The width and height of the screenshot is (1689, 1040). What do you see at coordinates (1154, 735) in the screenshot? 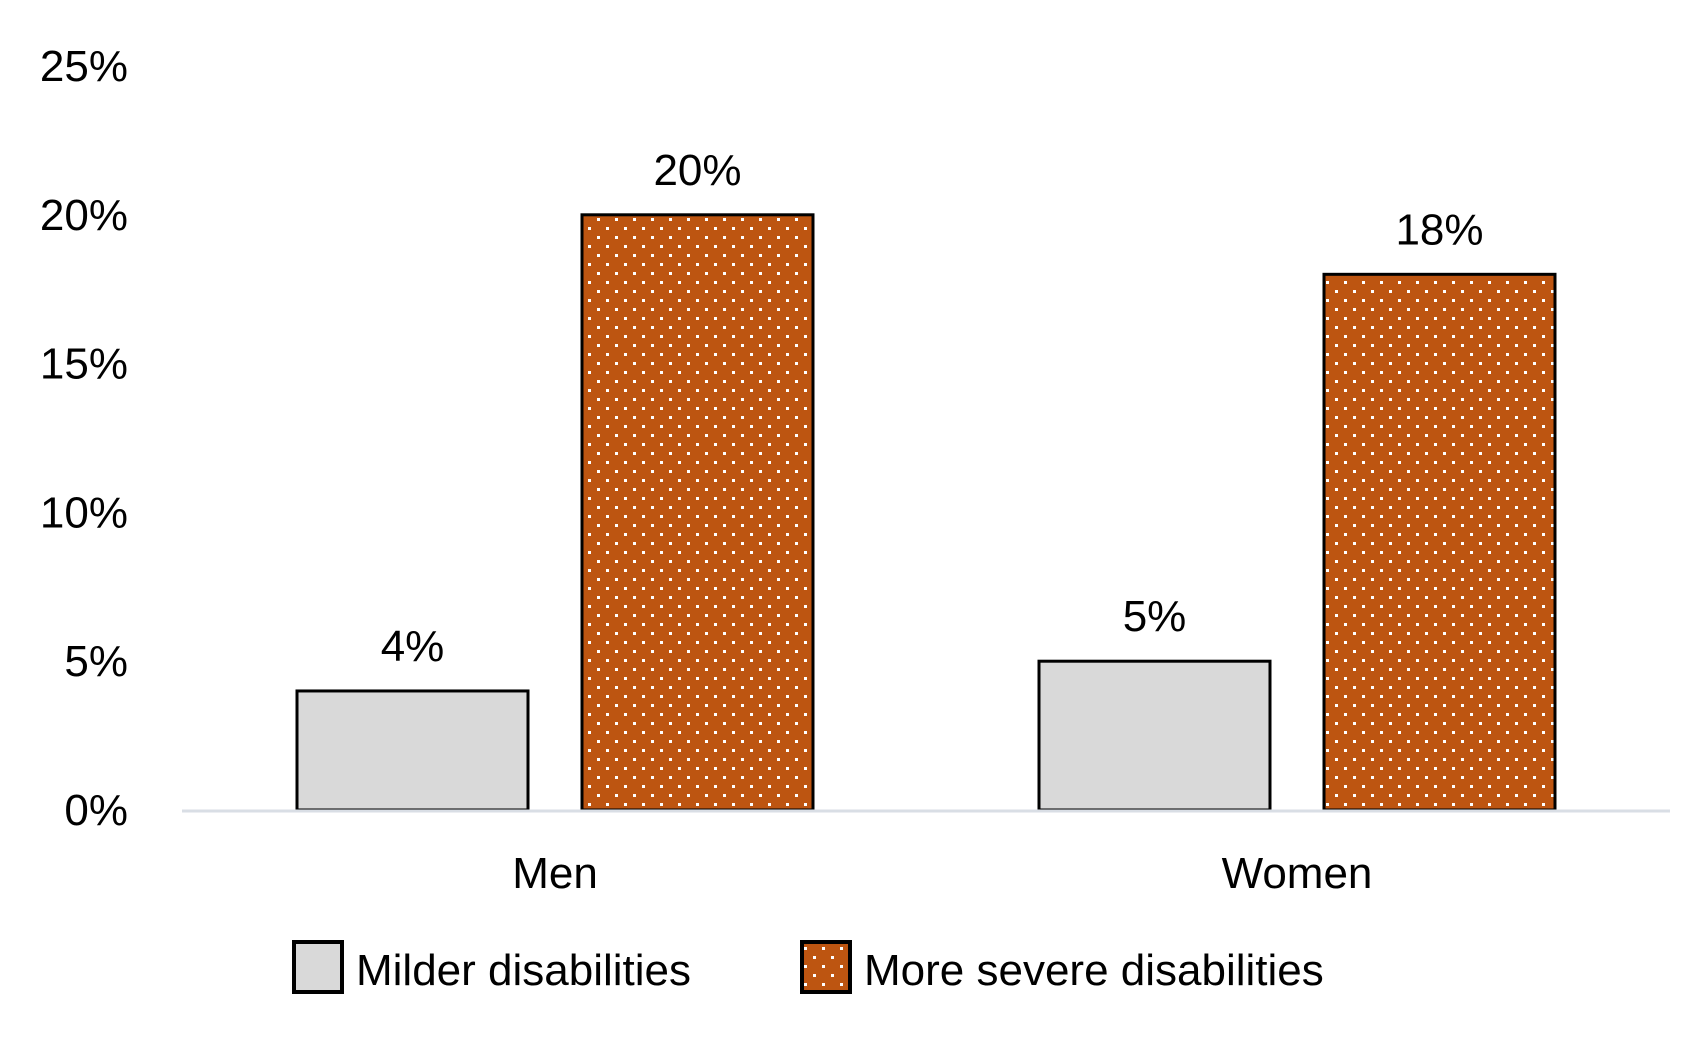
I see `bar-women-milder` at bounding box center [1154, 735].